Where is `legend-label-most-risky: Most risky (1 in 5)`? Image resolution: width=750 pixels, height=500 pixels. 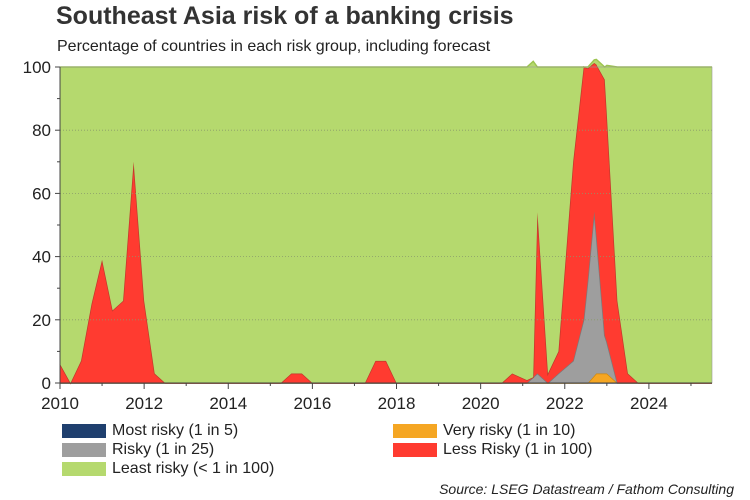 legend-label-most-risky: Most risky (1 in 5) is located at coordinates (175, 430).